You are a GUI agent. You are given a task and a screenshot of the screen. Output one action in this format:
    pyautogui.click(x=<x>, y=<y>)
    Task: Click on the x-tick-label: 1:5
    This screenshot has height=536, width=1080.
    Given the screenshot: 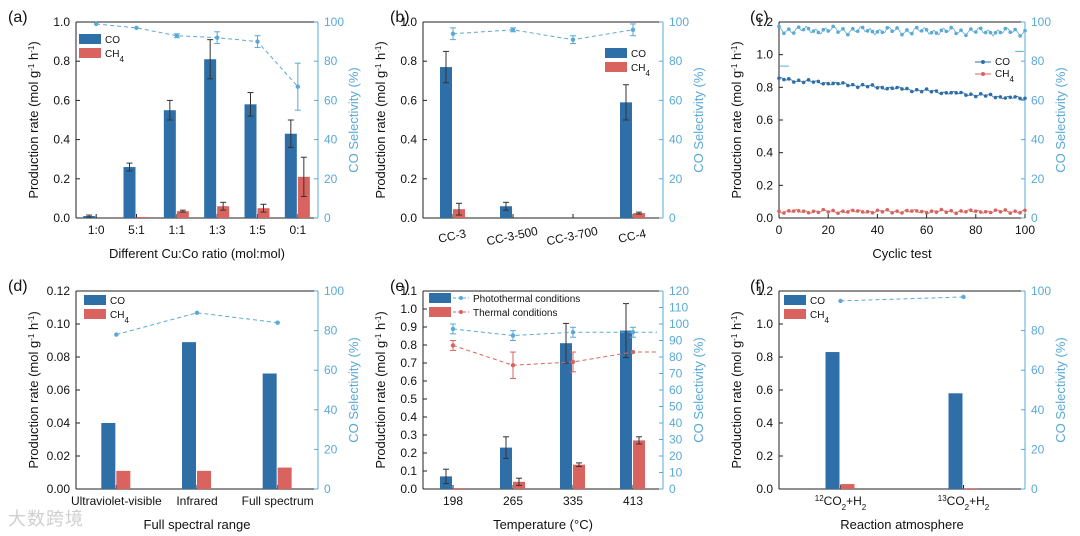 What is the action you would take?
    pyautogui.click(x=257, y=230)
    